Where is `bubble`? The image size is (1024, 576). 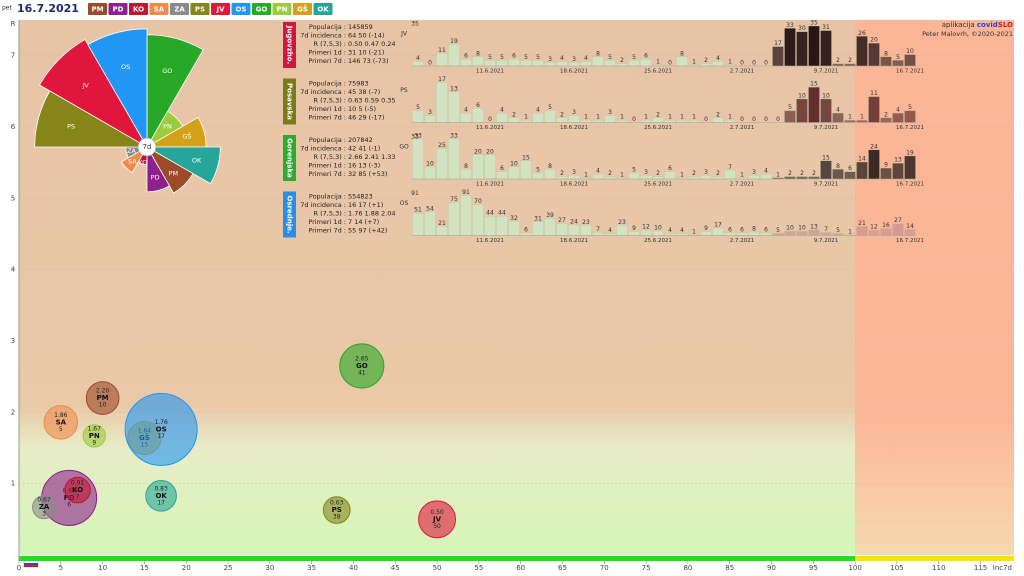
bubble is located at coordinates (44, 507).